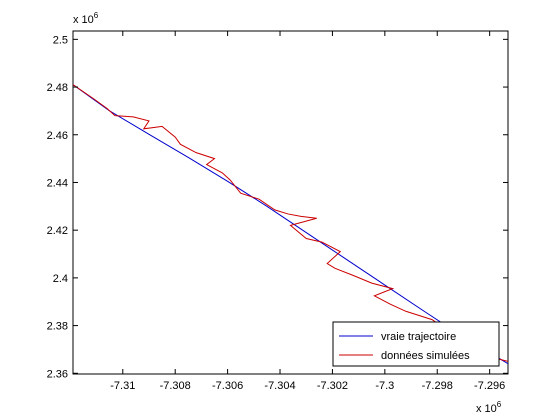 Image resolution: width=560 pixels, height=420 pixels. I want to click on y-tick-label: 2.44, so click(57, 183).